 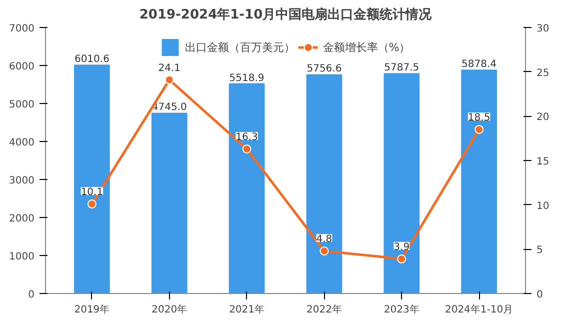 What do you see at coordinates (366, 47) in the screenshot?
I see `legend-label: 金额增长率（%）` at bounding box center [366, 47].